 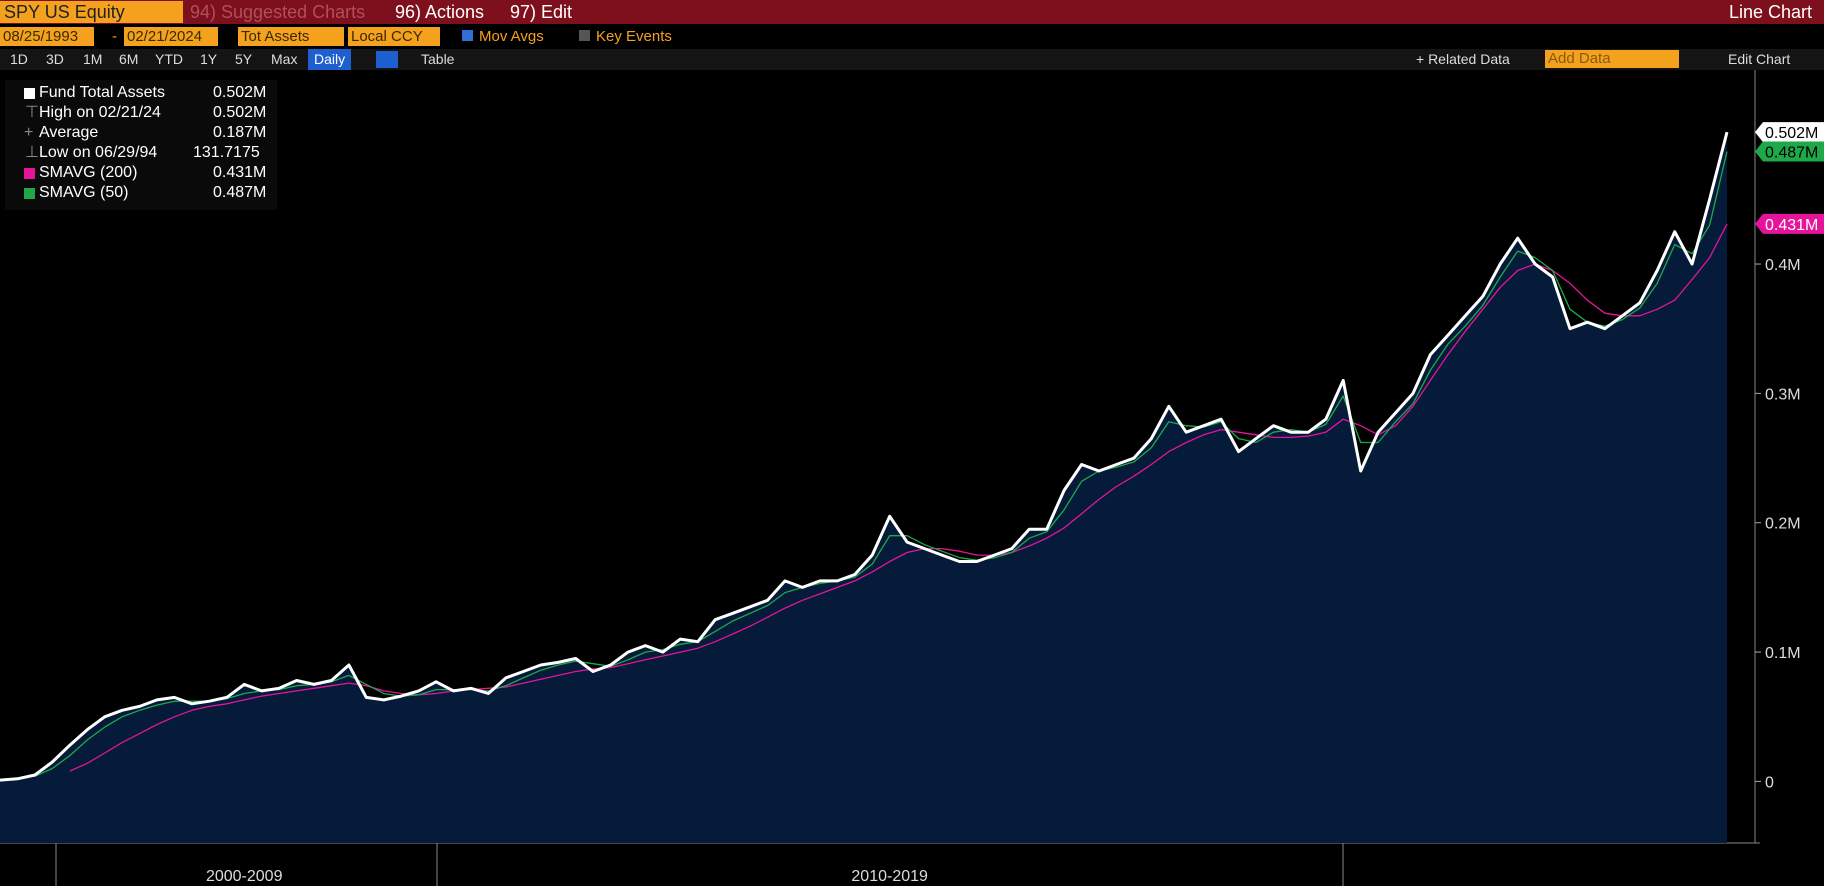 I want to click on legend-label: SMAVG (200), so click(x=88, y=172).